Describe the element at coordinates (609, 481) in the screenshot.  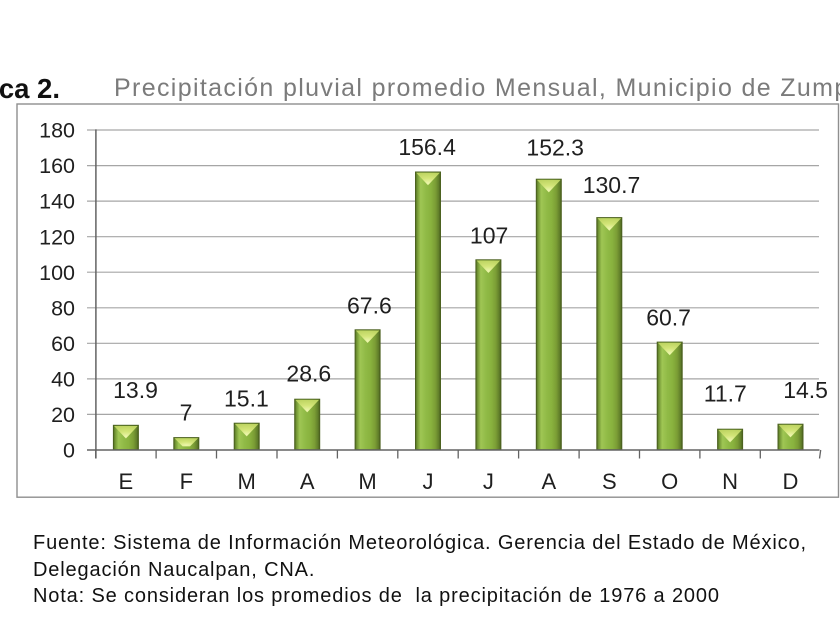
I see `svg-text: S` at that location.